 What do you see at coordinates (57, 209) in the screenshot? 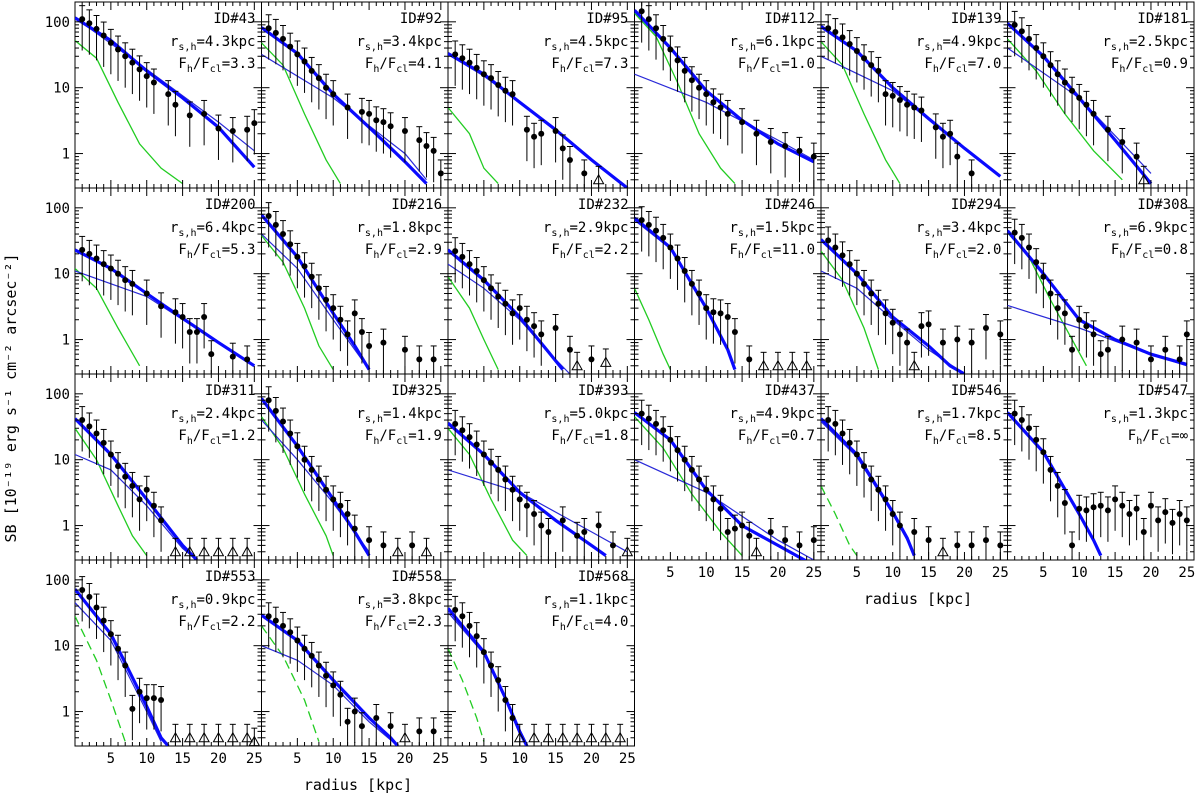
I see `y-tick-label: 100` at bounding box center [57, 209].